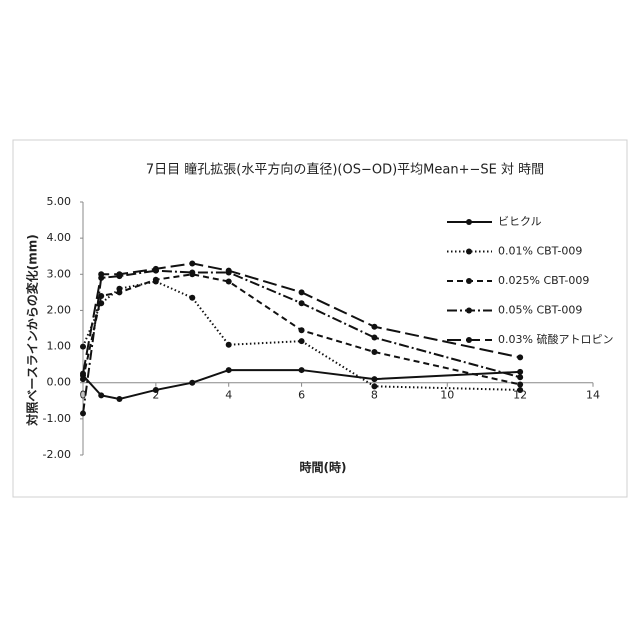 Image resolution: width=640 pixels, height=640 pixels. Describe the element at coordinates (59, 237) in the screenshot. I see `y-tick-label: 4.00` at that location.